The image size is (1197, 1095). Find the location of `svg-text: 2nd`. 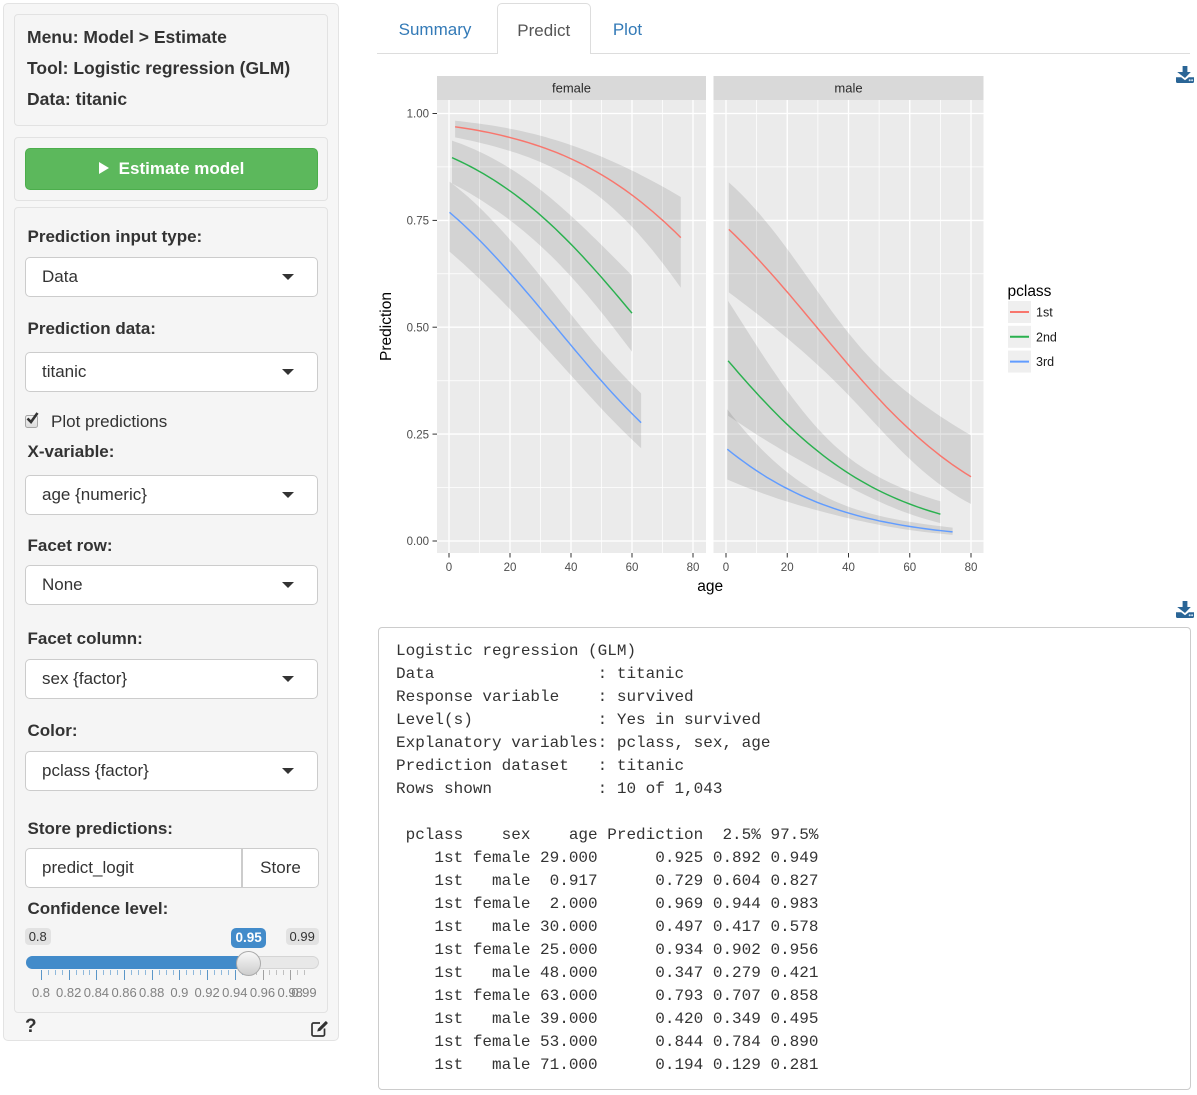

svg-text: 2nd is located at coordinates (1046, 337).